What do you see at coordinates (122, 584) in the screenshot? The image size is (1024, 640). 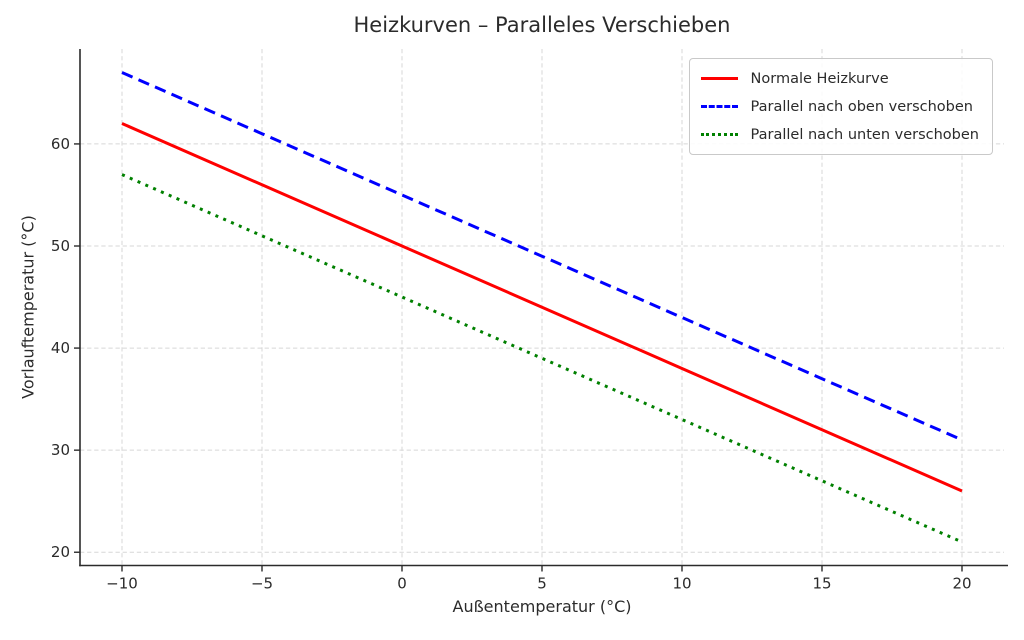 I see `x-tick-label: −10` at bounding box center [122, 584].